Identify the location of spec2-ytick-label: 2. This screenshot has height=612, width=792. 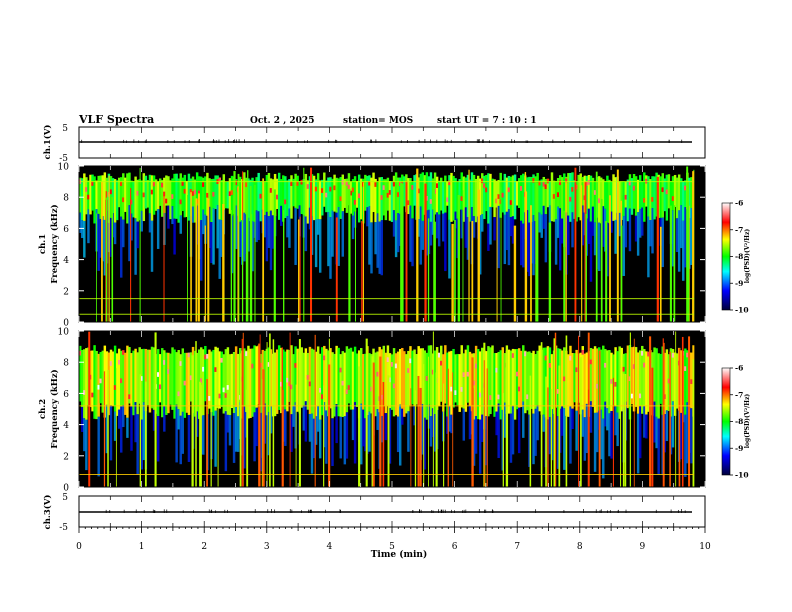
(66, 457).